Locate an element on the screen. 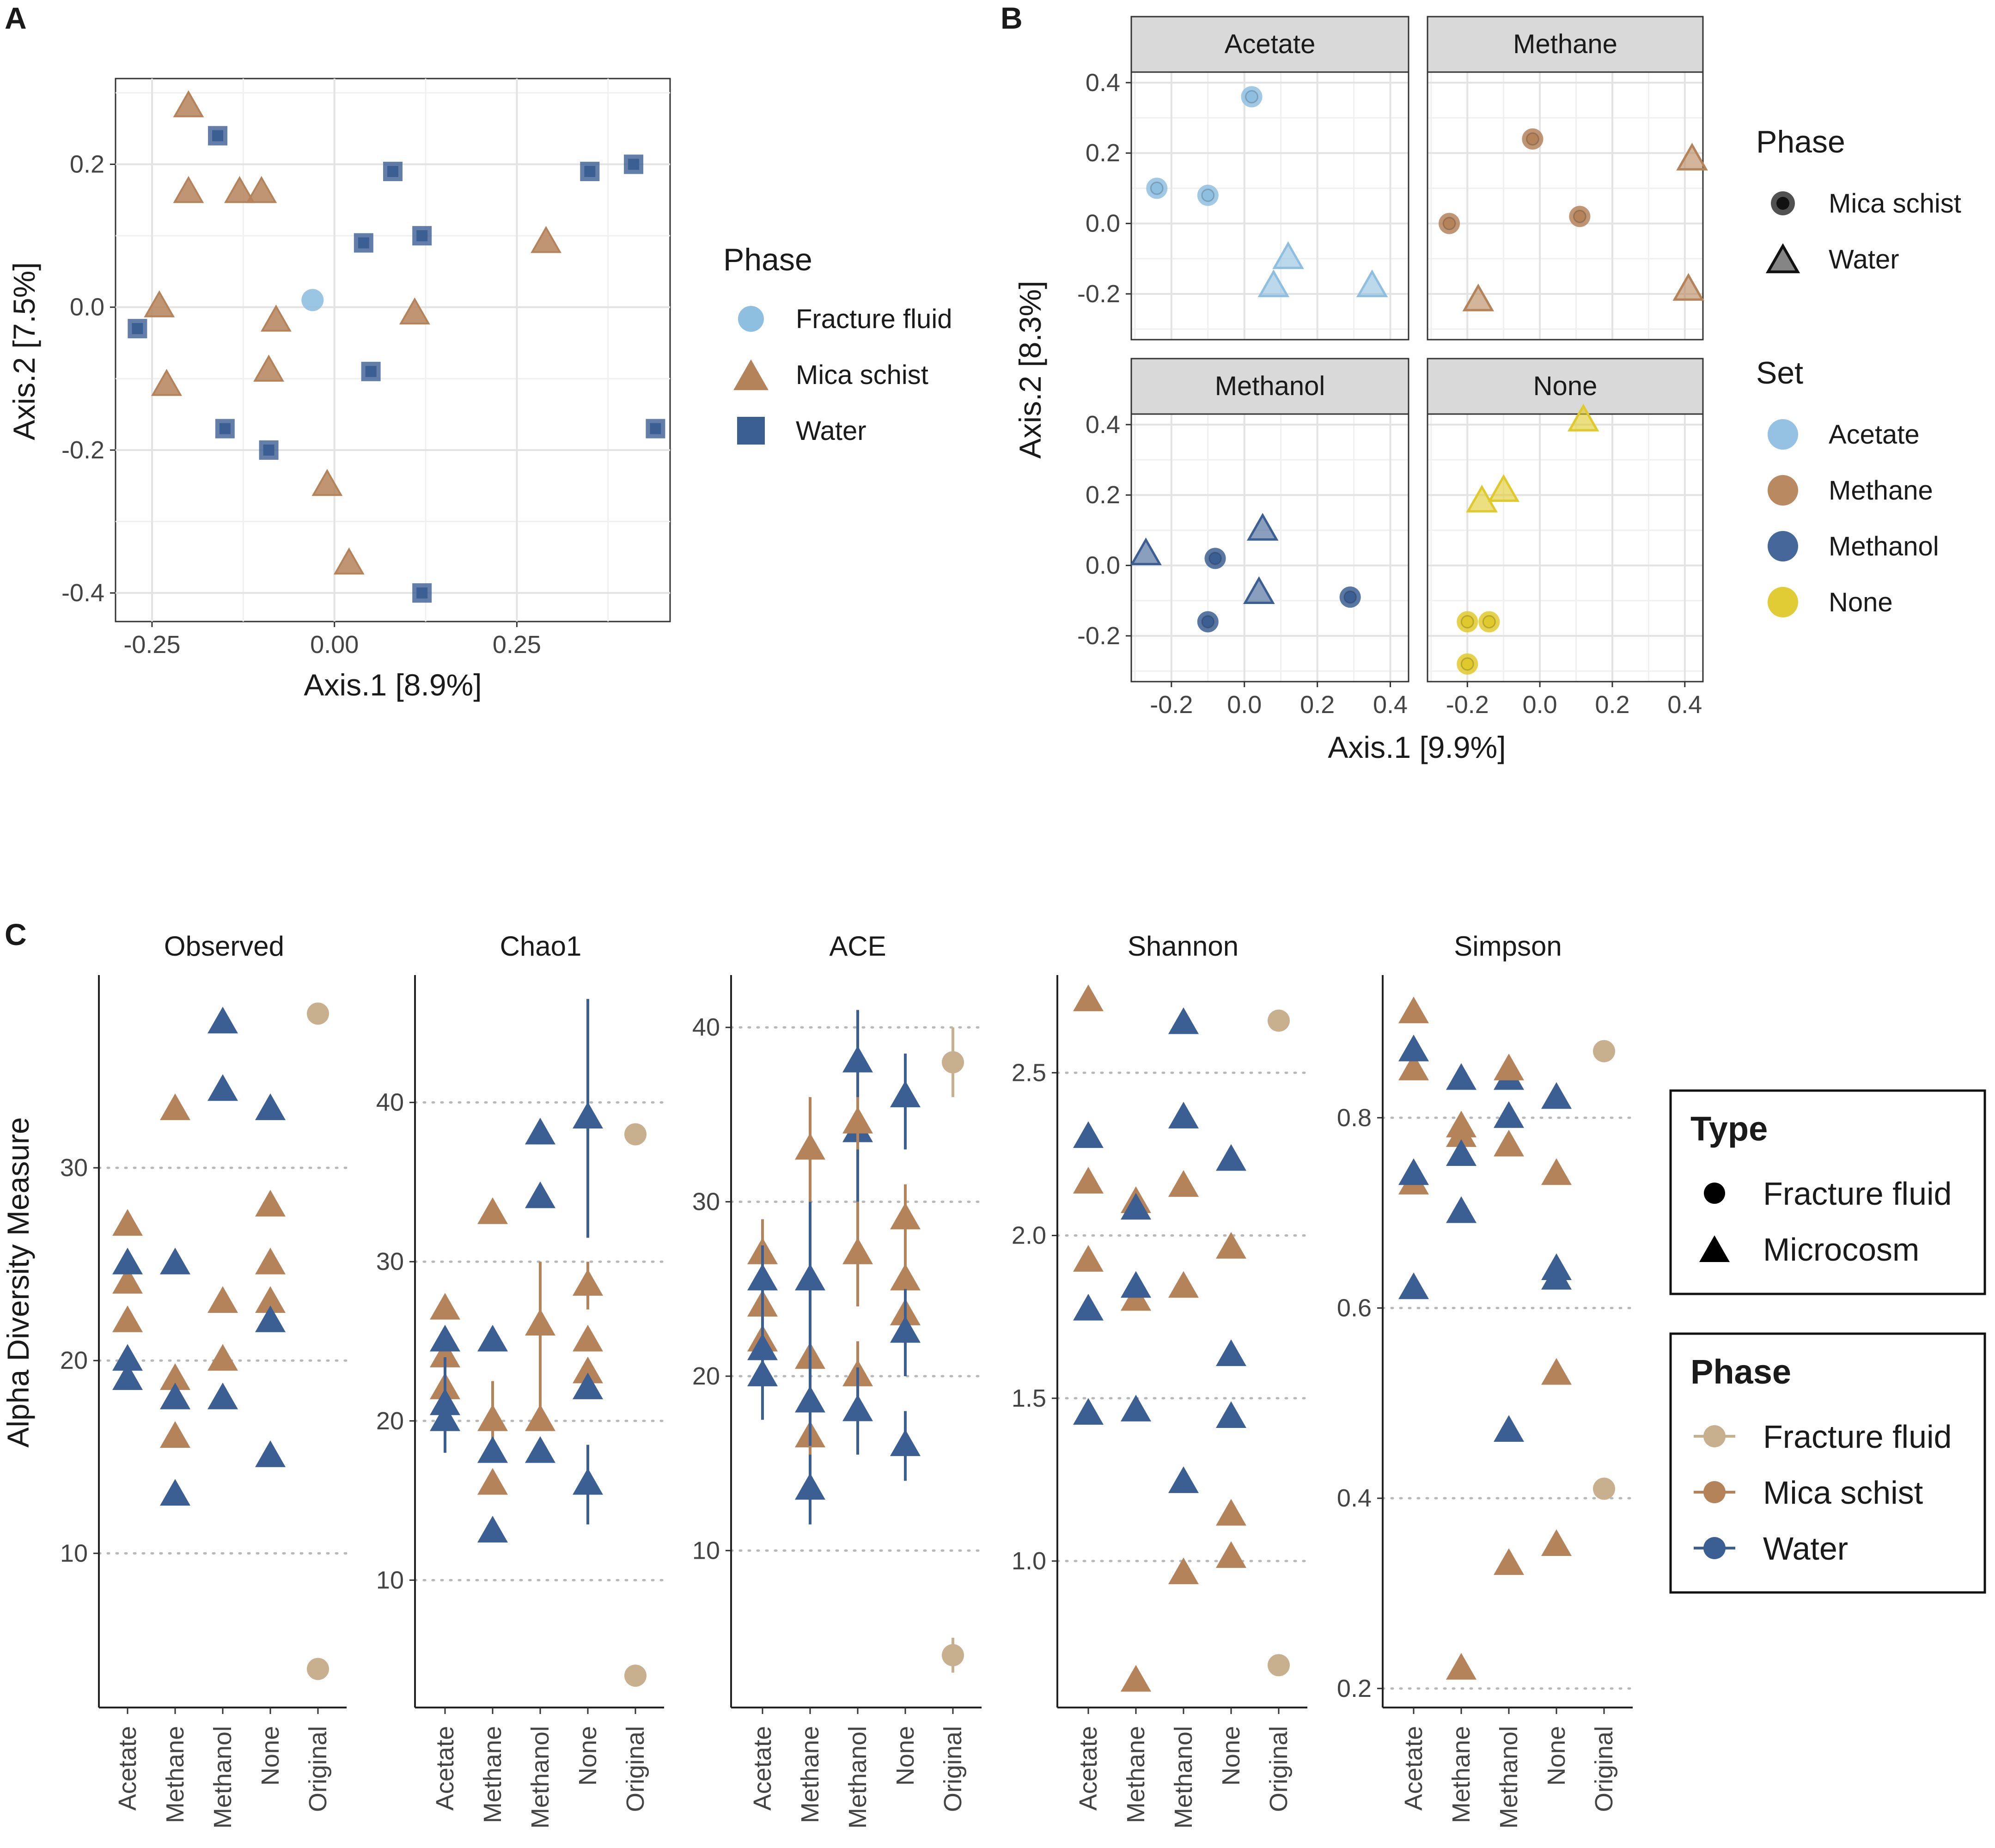  panel-a-legend-label: Water is located at coordinates (831, 431).